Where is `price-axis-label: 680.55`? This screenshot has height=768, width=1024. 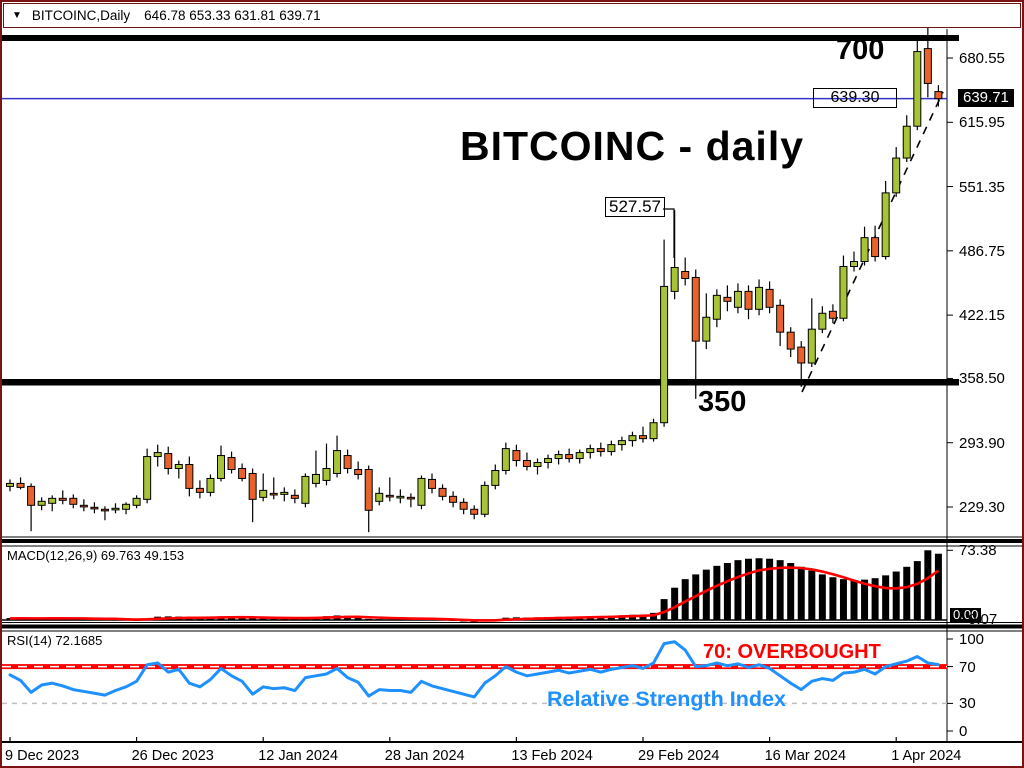 price-axis-label: 680.55 is located at coordinates (982, 58).